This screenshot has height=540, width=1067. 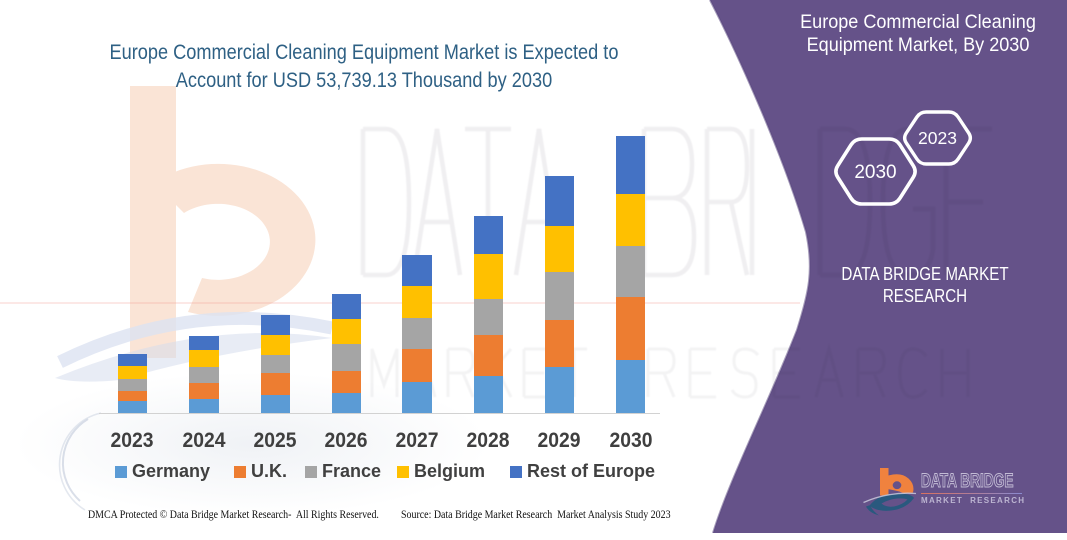 I want to click on svg-text: 2023, so click(x=937, y=138).